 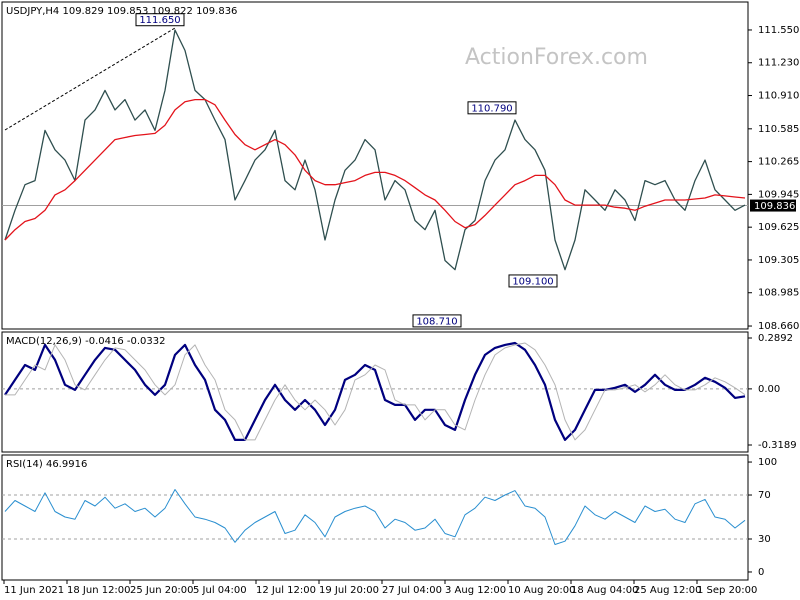 What do you see at coordinates (764, 495) in the screenshot?
I see `y-tick-label: 70` at bounding box center [764, 495].